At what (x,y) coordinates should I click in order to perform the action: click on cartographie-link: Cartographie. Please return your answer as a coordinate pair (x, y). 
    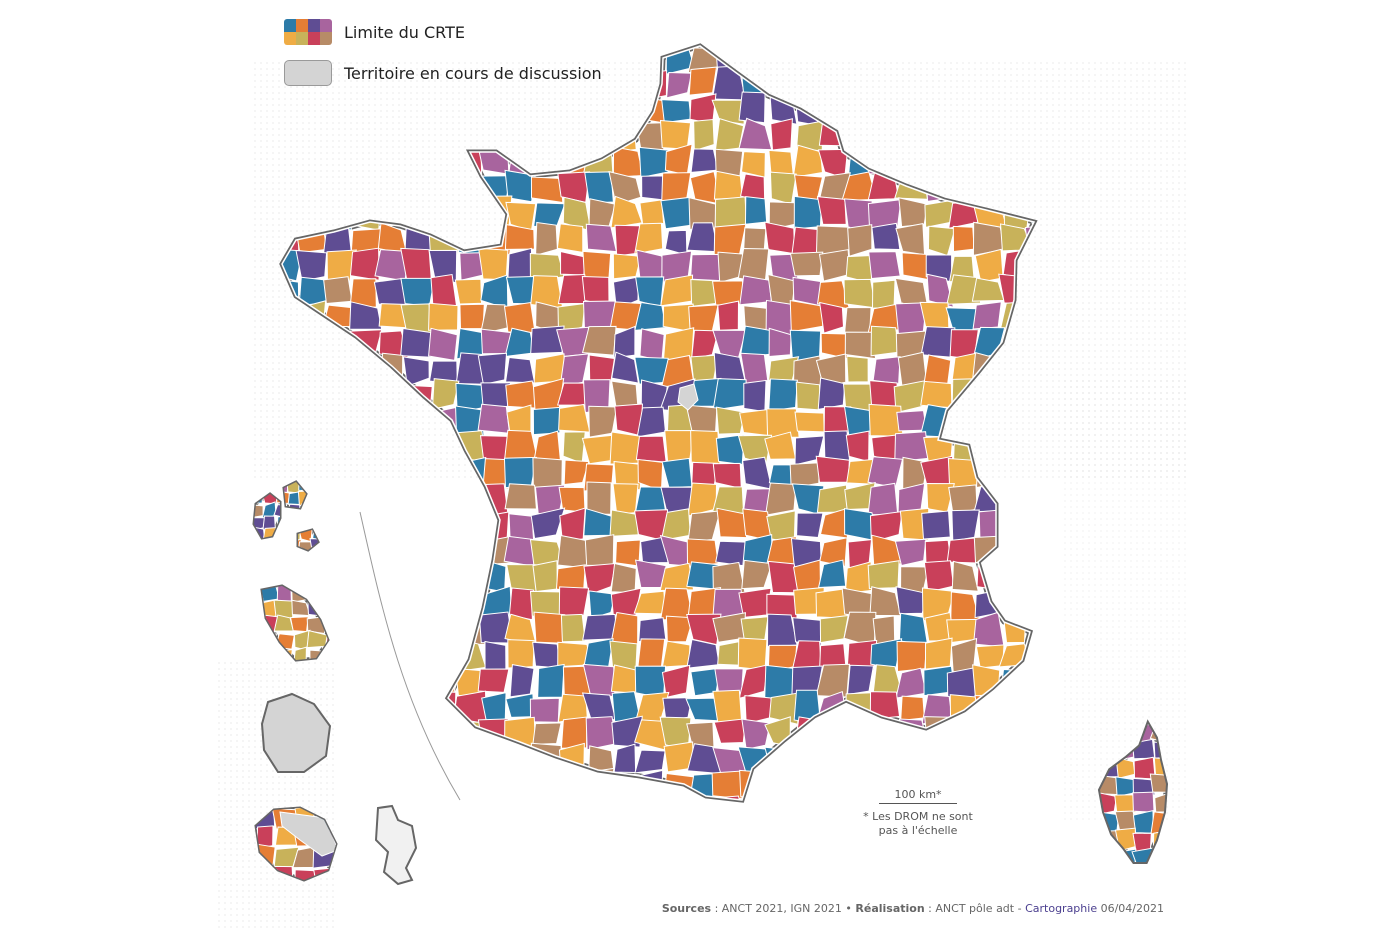
    Looking at the image, I should click on (1061, 908).